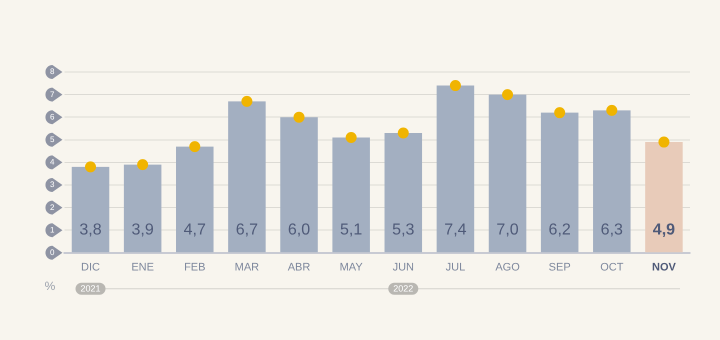  What do you see at coordinates (455, 230) in the screenshot?
I see `data-label: 7,4` at bounding box center [455, 230].